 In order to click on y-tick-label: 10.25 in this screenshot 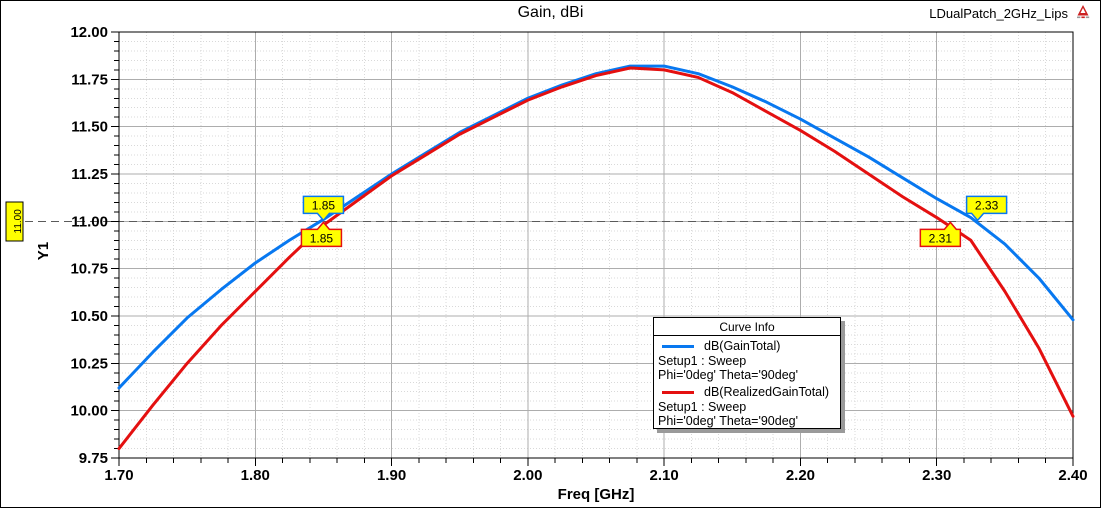, I will do `click(89, 363)`.